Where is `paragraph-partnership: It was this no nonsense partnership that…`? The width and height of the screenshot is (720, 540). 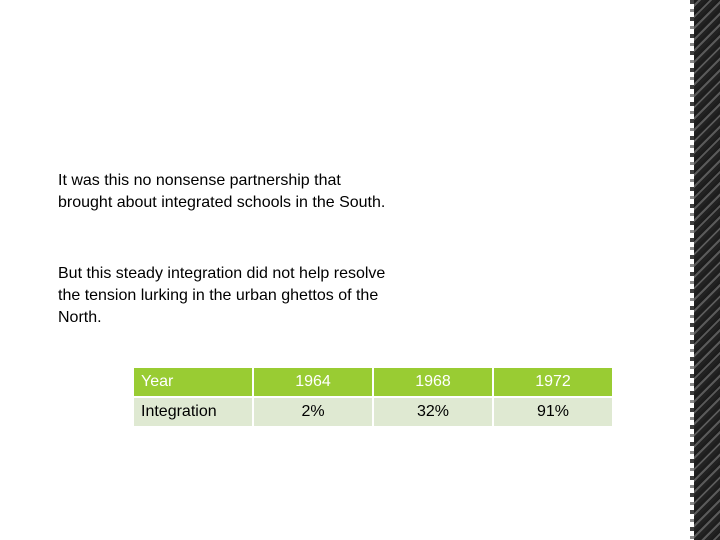 paragraph-partnership: It was this no nonsense partnership that… is located at coordinates (222, 191).